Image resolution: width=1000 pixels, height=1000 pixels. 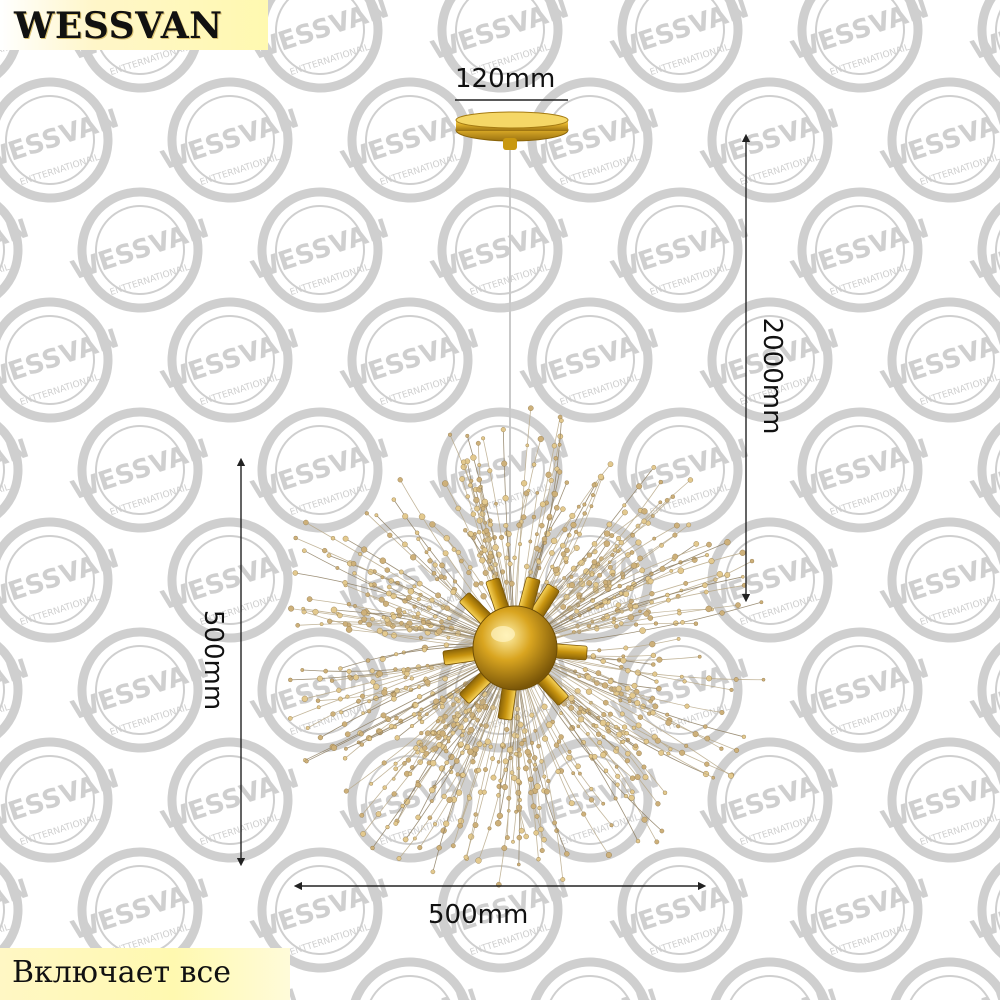 I want to click on brand-badge, so click(x=134, y=25).